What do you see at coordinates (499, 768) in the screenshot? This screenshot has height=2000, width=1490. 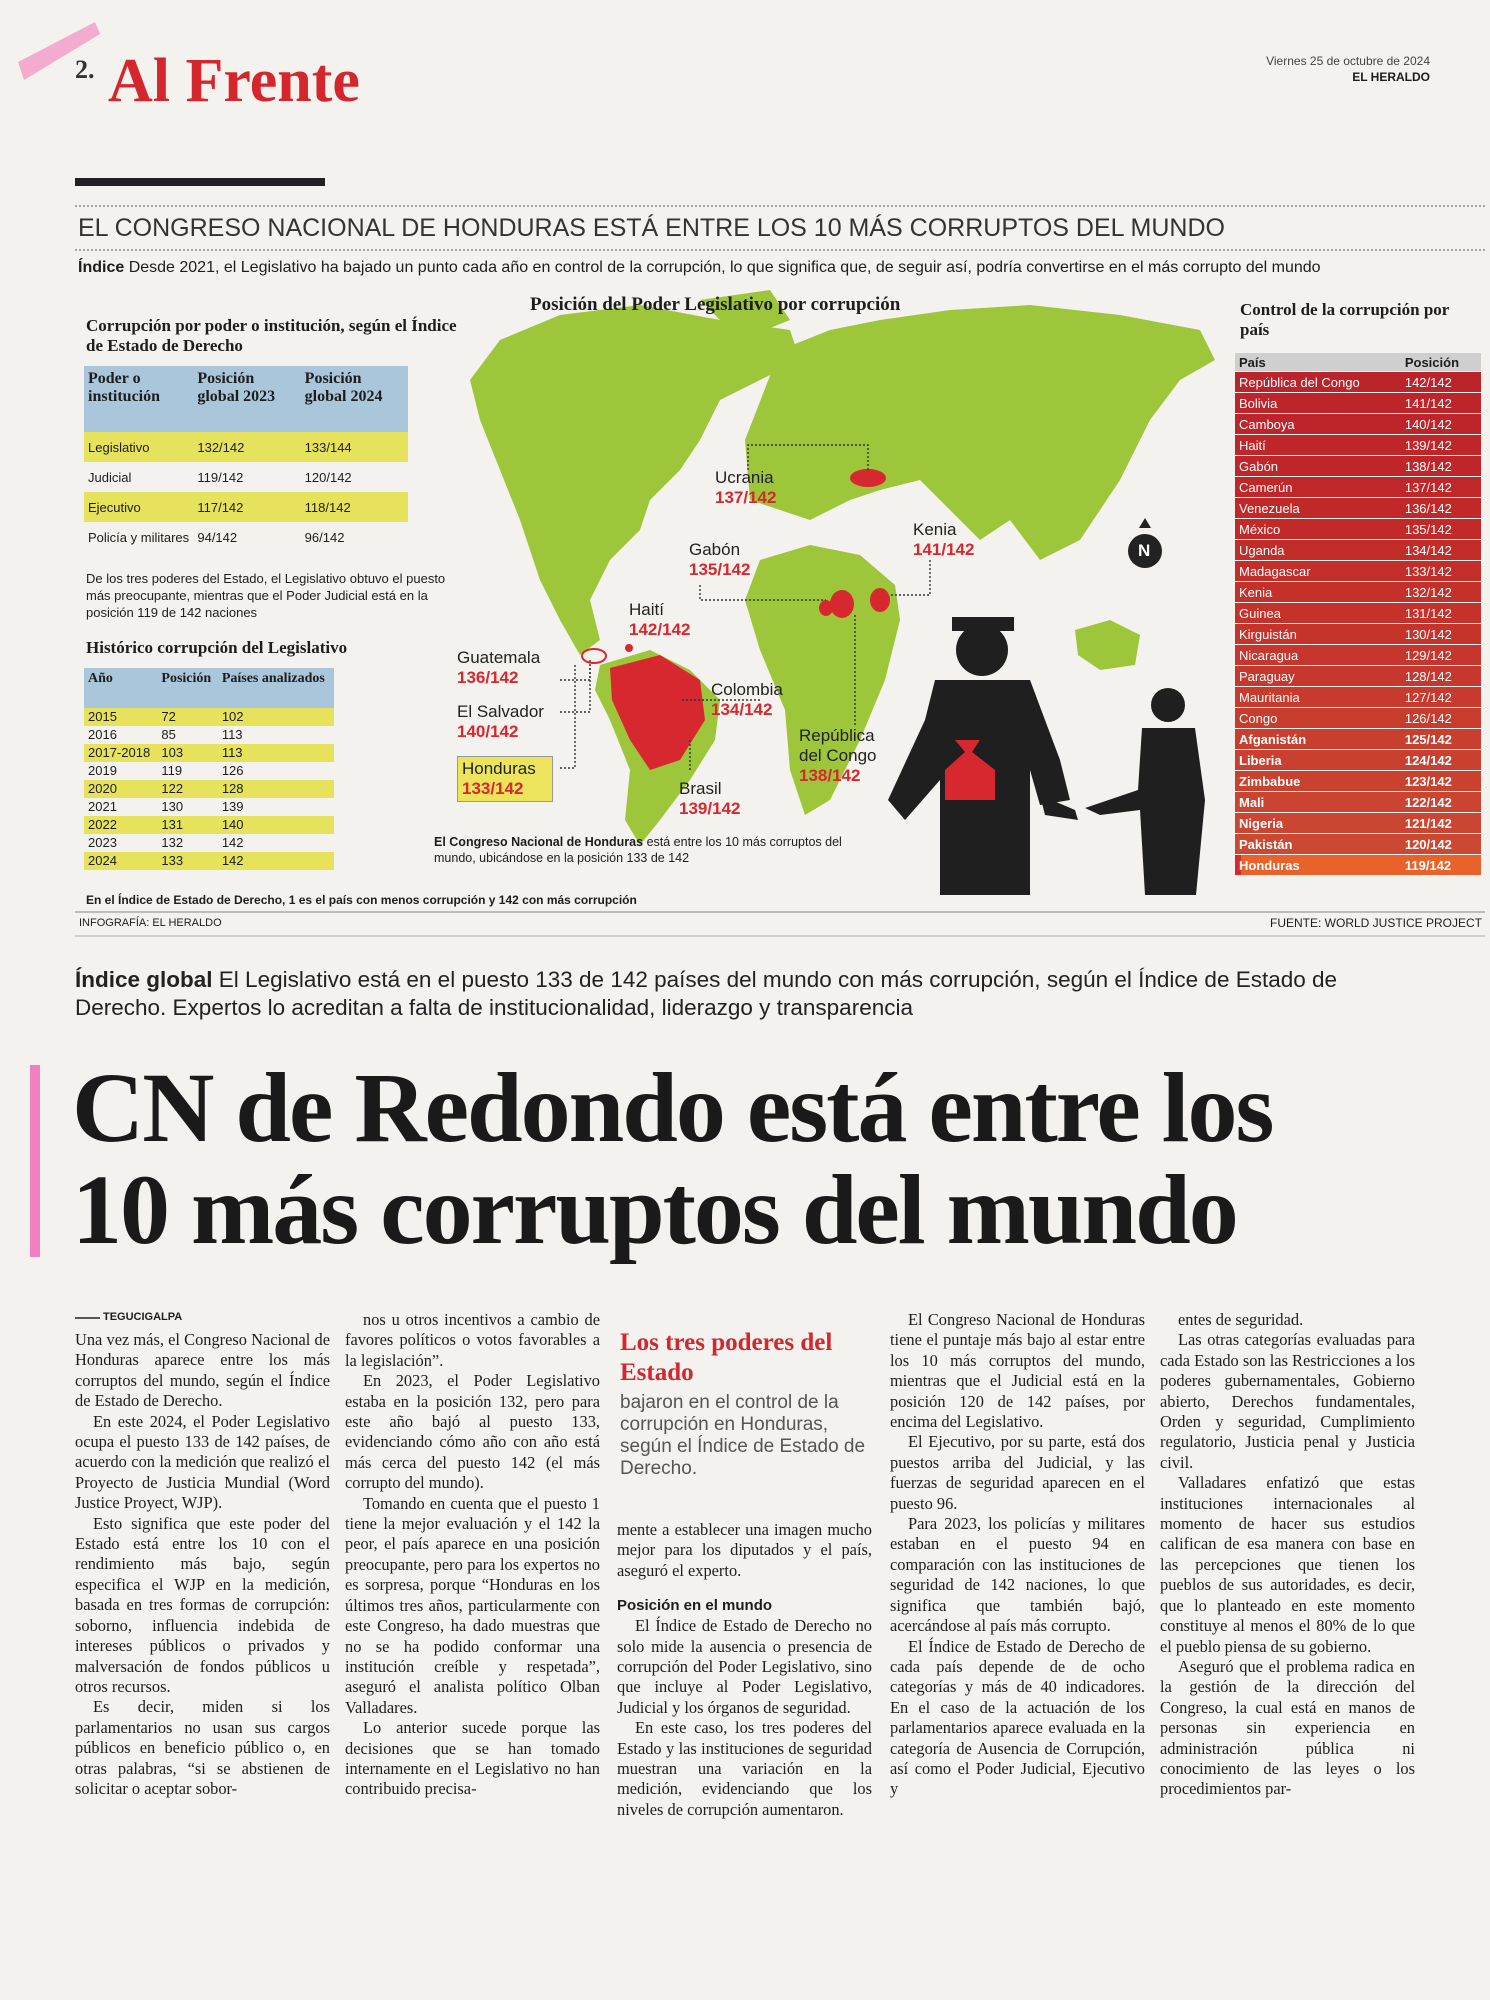 I see `country: Honduras` at bounding box center [499, 768].